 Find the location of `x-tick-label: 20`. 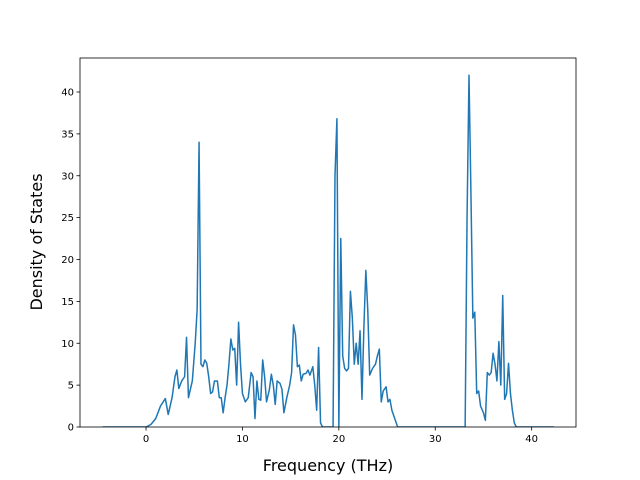

x-tick-label: 20 is located at coordinates (338, 439).